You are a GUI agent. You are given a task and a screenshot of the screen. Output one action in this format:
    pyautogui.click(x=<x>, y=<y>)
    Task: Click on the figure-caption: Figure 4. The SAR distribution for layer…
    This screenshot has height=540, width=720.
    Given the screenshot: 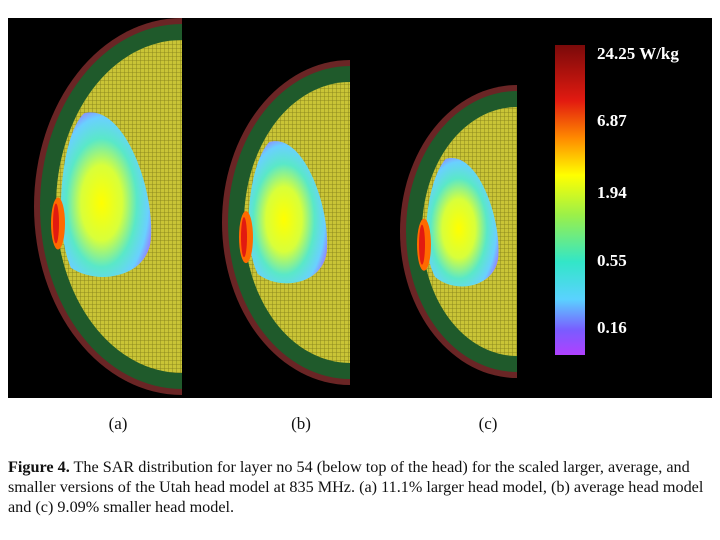 What is the action you would take?
    pyautogui.click(x=361, y=487)
    